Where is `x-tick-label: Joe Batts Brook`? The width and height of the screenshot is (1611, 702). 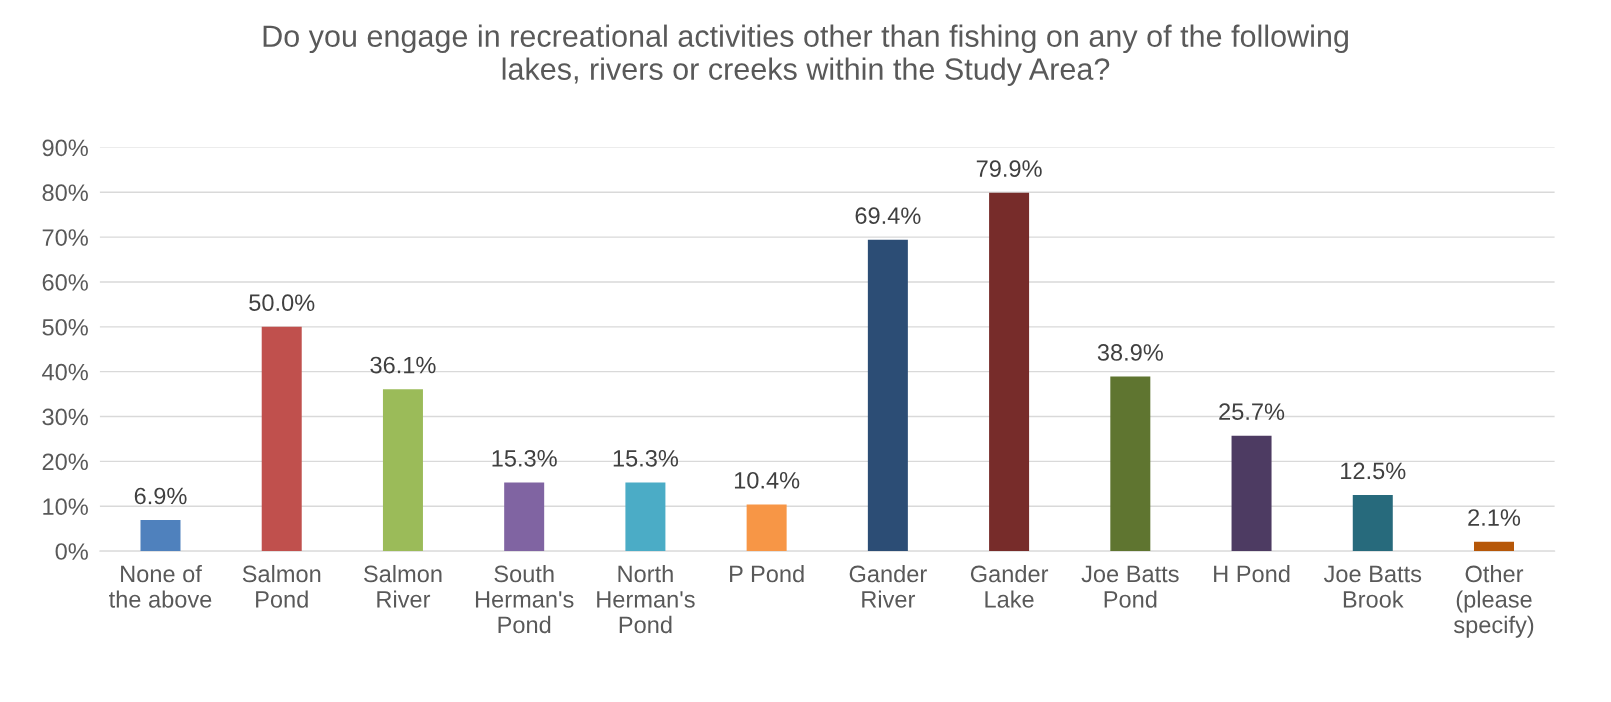 x-tick-label: Joe Batts Brook is located at coordinates (1372, 586).